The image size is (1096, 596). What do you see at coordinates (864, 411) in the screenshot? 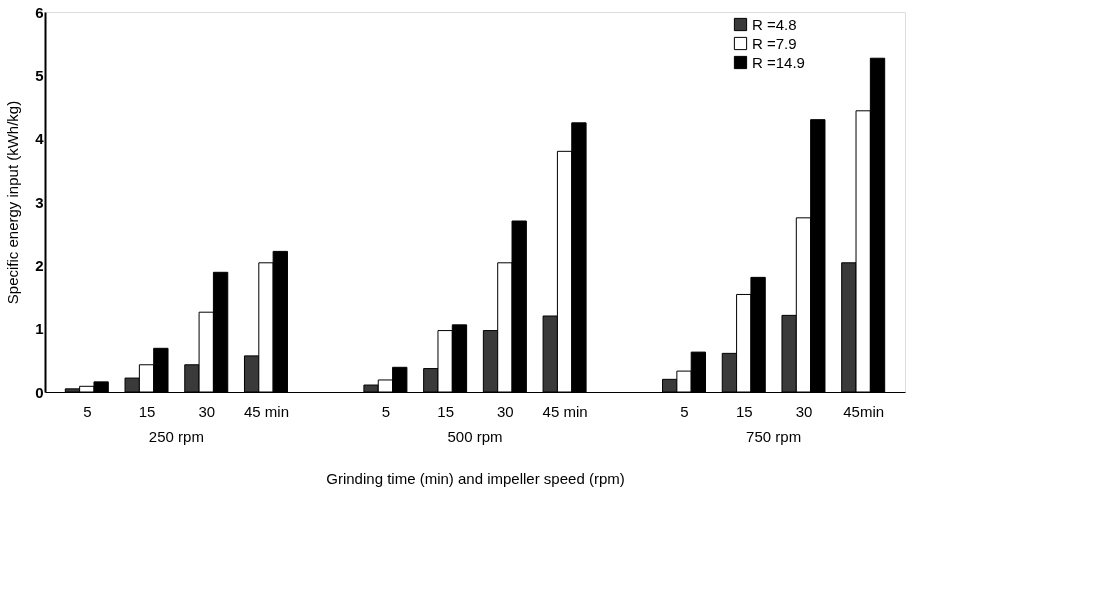
I see `x-tick-label: 45min` at bounding box center [864, 411].